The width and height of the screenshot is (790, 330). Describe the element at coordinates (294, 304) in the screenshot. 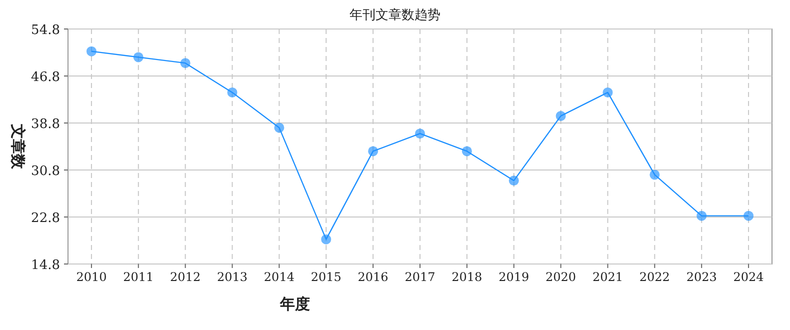

I see `x-axis-title: 年度` at that location.